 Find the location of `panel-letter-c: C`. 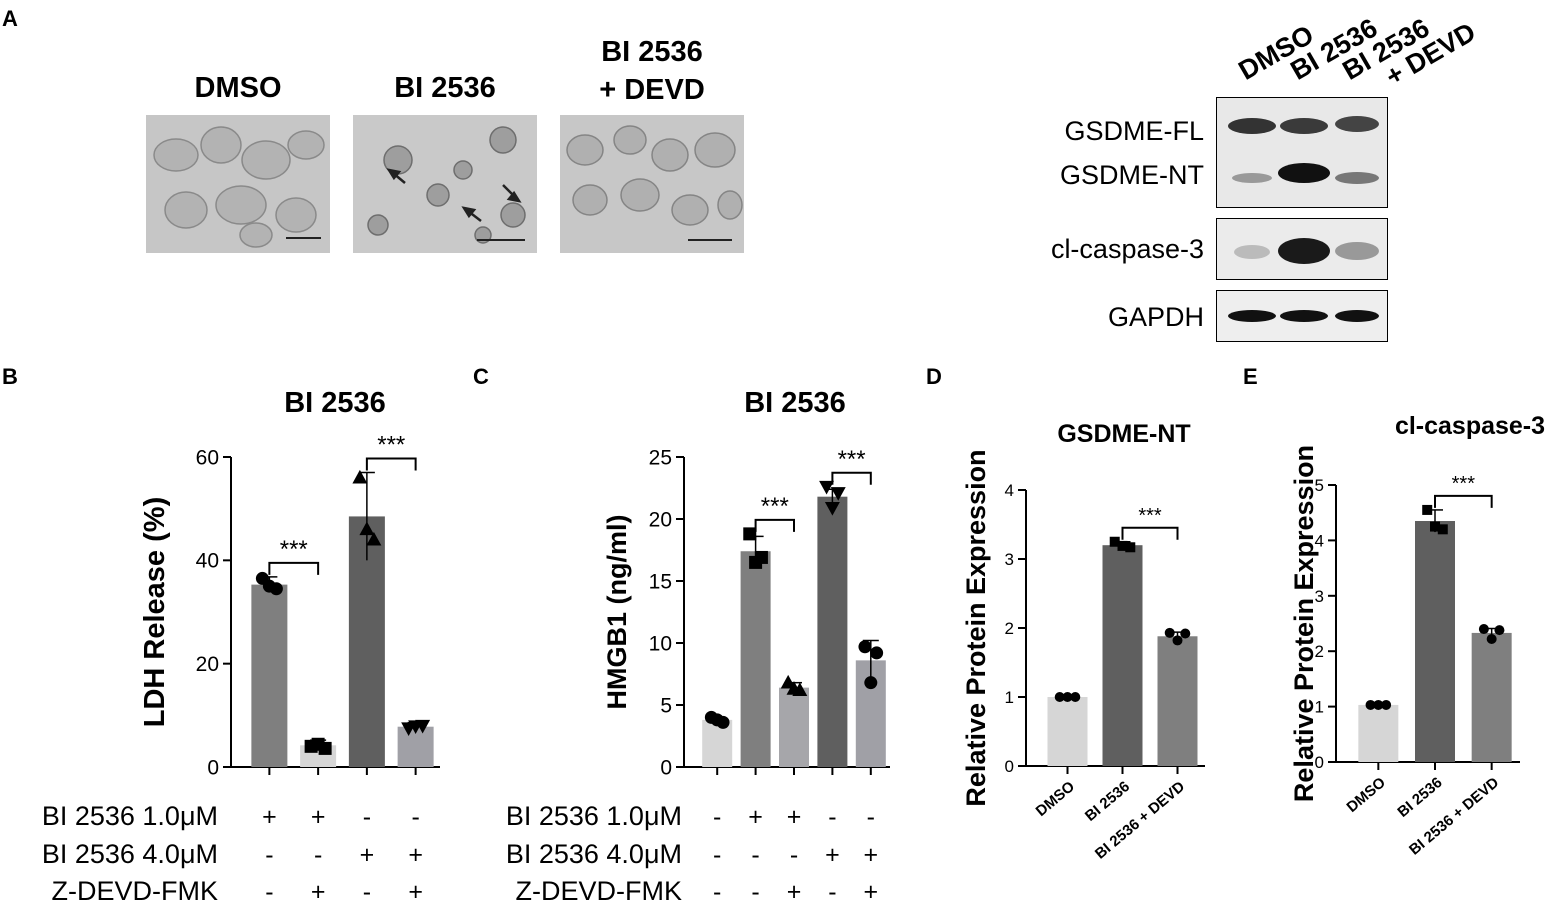

panel-letter-c: C is located at coordinates (481, 376).